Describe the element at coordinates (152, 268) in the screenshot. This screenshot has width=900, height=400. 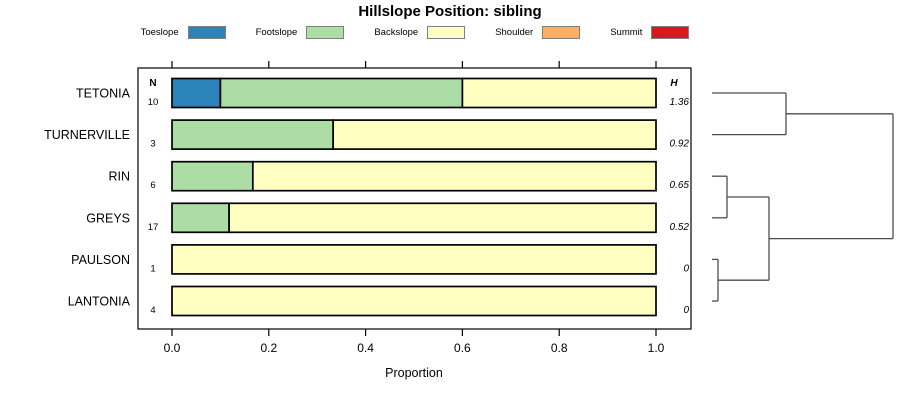
I see `n-value: 1` at that location.